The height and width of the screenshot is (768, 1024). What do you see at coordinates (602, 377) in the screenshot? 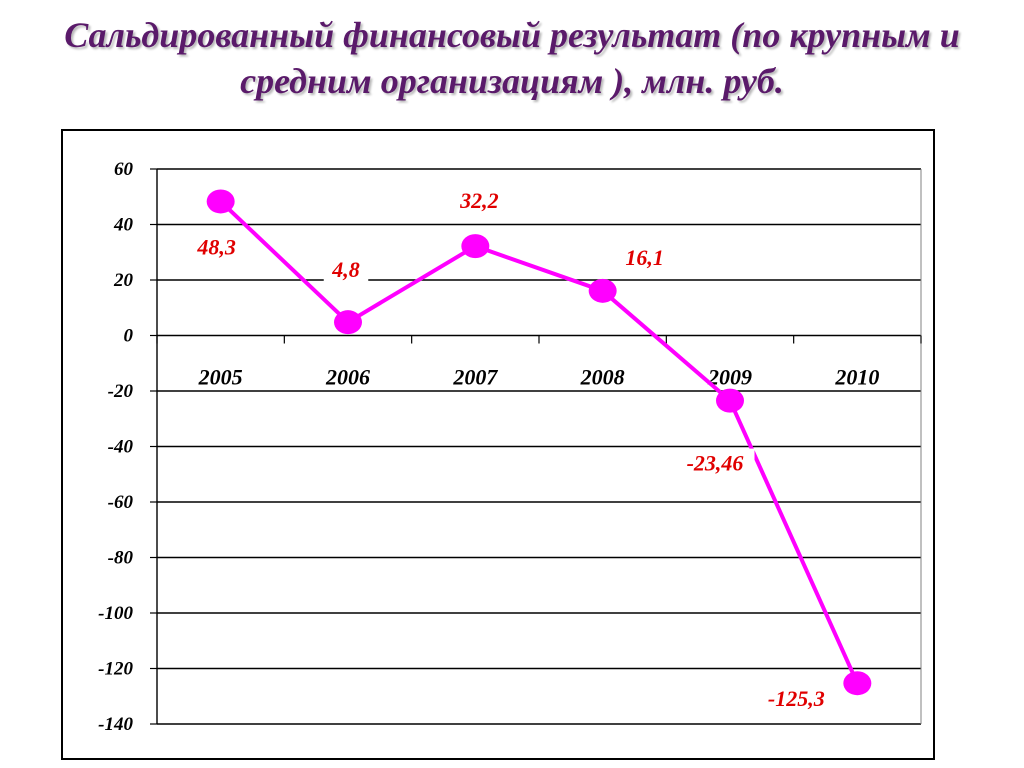
I see `x-tick-label: 2008` at bounding box center [602, 377].